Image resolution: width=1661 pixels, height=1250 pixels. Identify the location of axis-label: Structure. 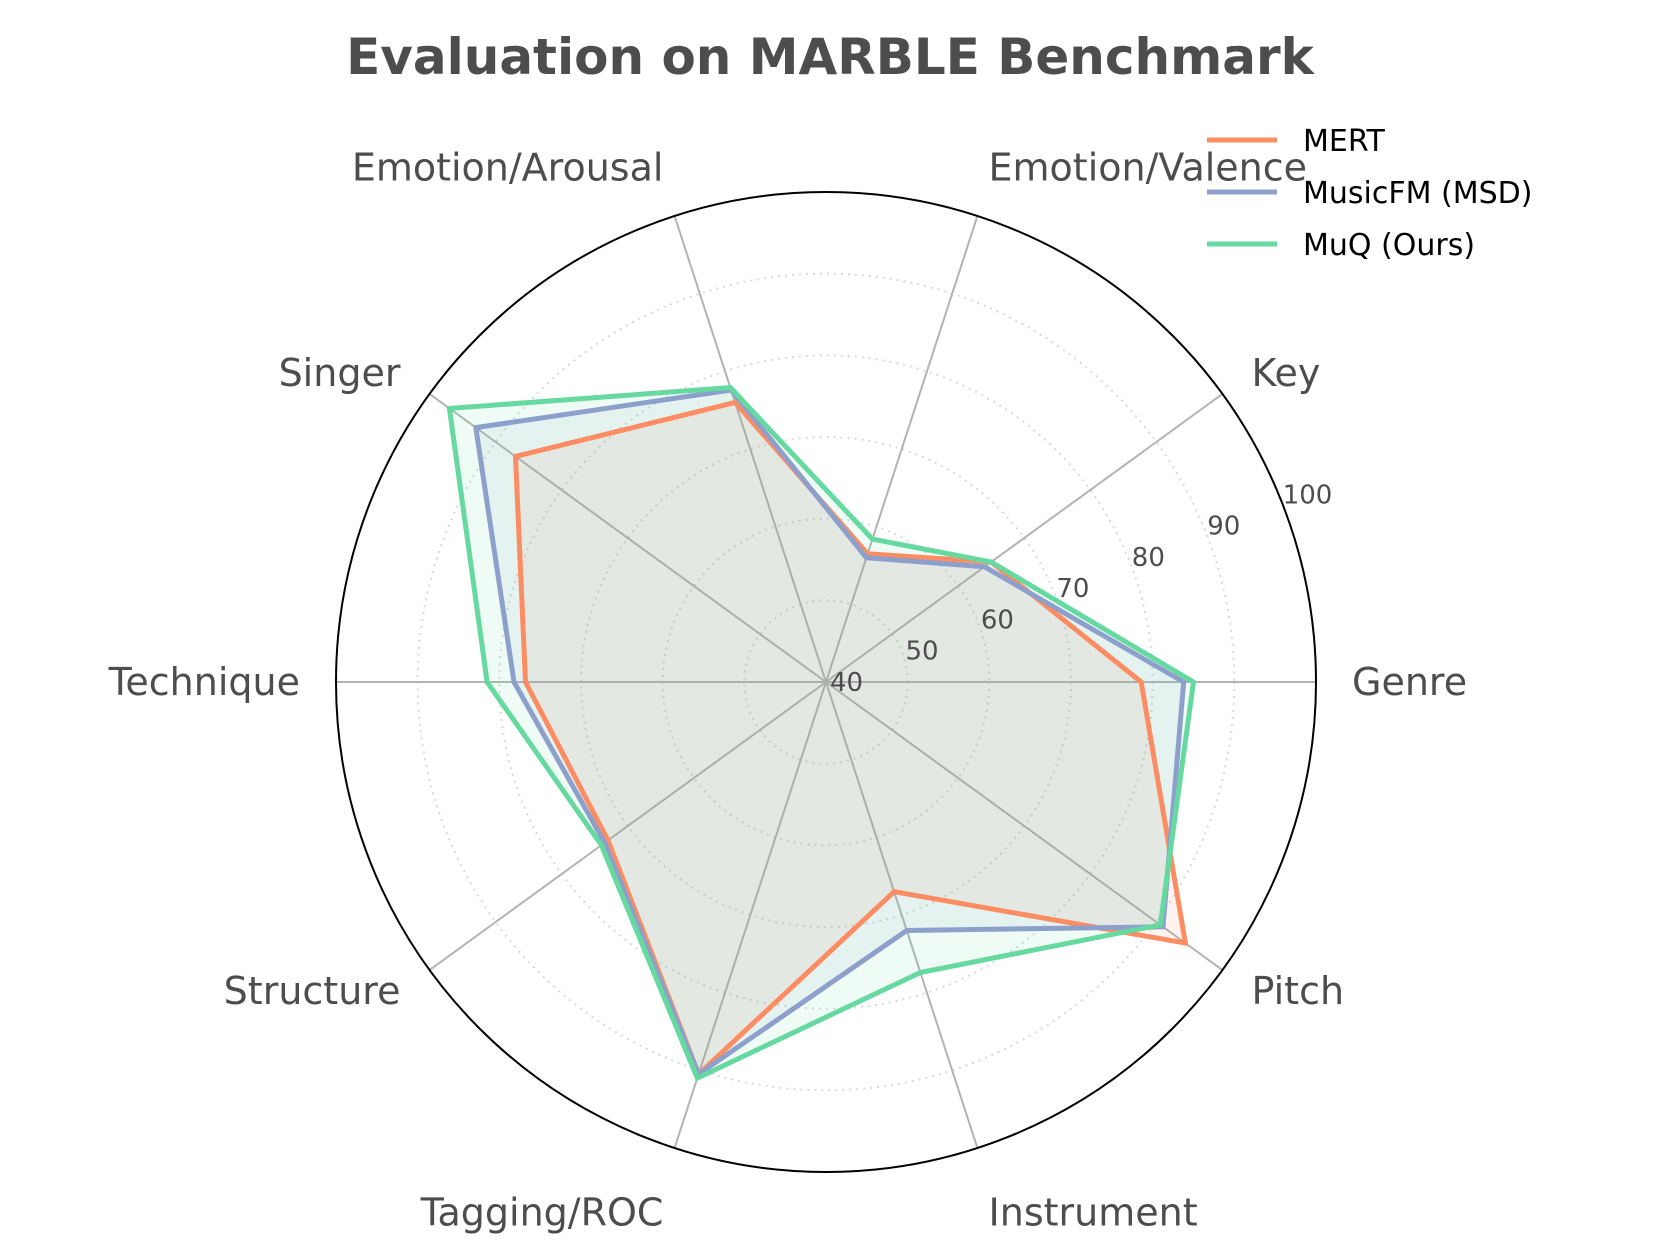
(312, 991).